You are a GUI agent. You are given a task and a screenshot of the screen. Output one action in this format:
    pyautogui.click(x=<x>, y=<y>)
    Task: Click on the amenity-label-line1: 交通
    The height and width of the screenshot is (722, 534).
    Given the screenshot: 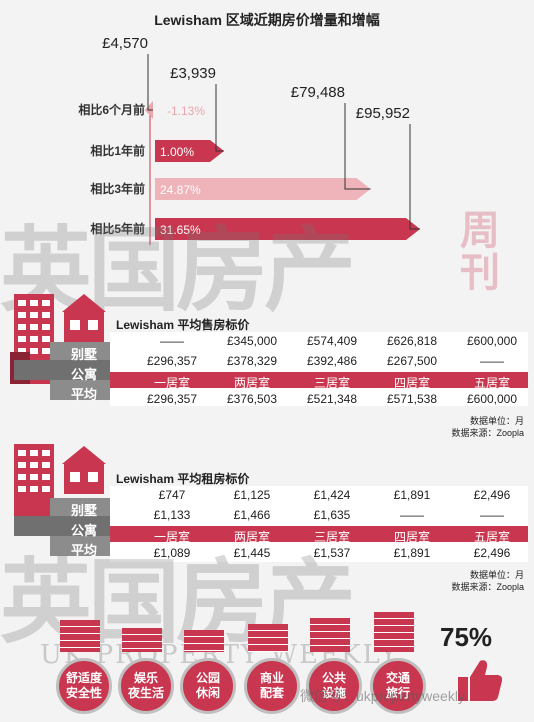 What is the action you would take?
    pyautogui.click(x=397, y=678)
    